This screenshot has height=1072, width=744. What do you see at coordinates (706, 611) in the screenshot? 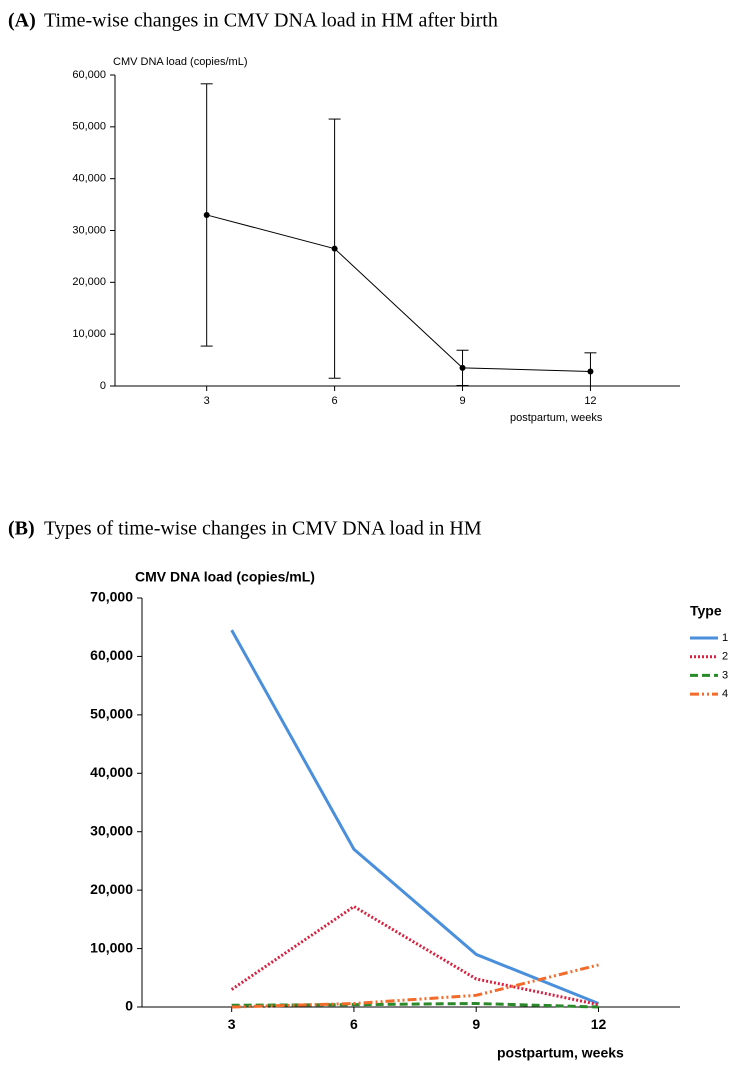
I see `legend-title: Type` at bounding box center [706, 611].